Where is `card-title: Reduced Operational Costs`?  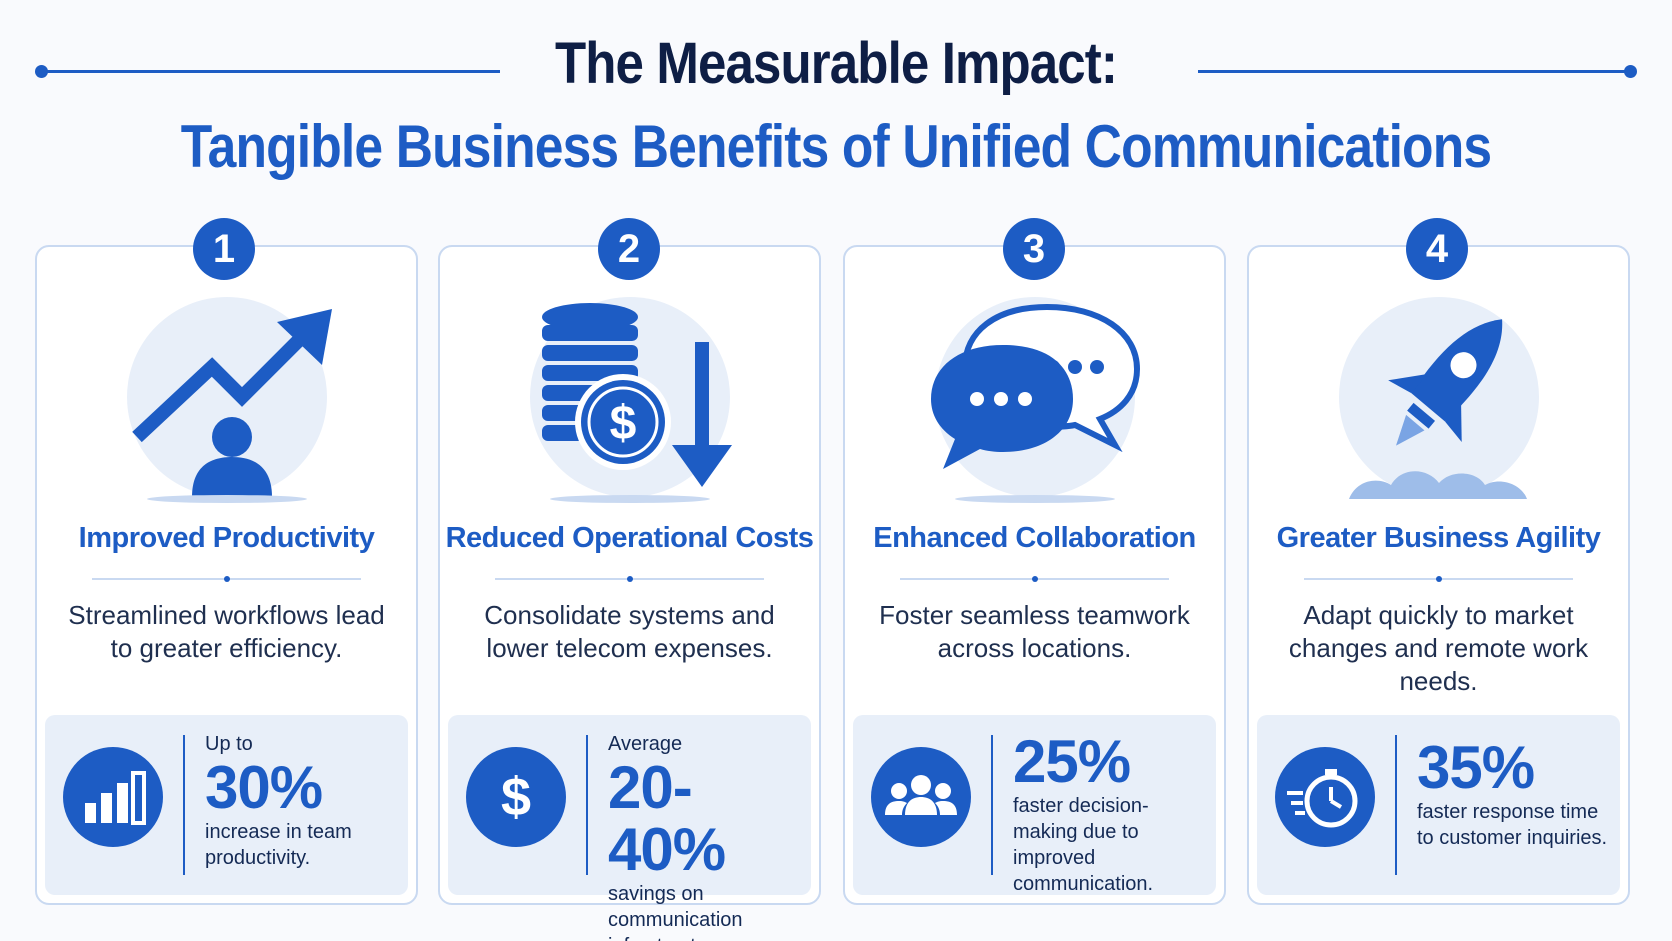 card-title: Reduced Operational Costs is located at coordinates (629, 538).